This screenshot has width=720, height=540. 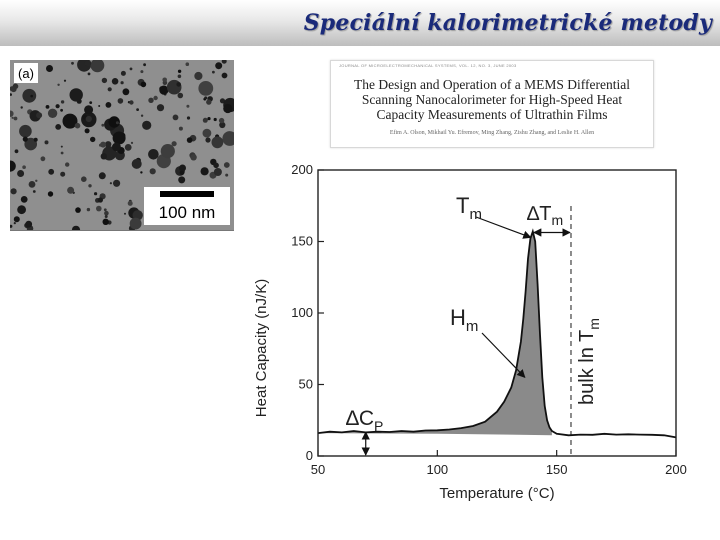 What do you see at coordinates (364, 420) in the screenshot?
I see `delta-cp-annotation: ∆CP` at bounding box center [364, 420].